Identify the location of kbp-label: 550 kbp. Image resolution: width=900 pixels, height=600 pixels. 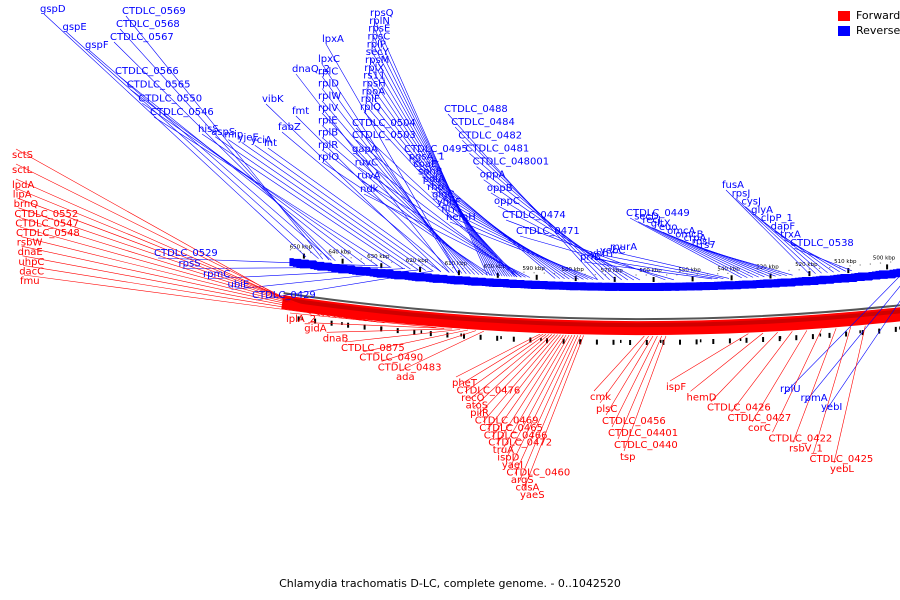
(689, 270).